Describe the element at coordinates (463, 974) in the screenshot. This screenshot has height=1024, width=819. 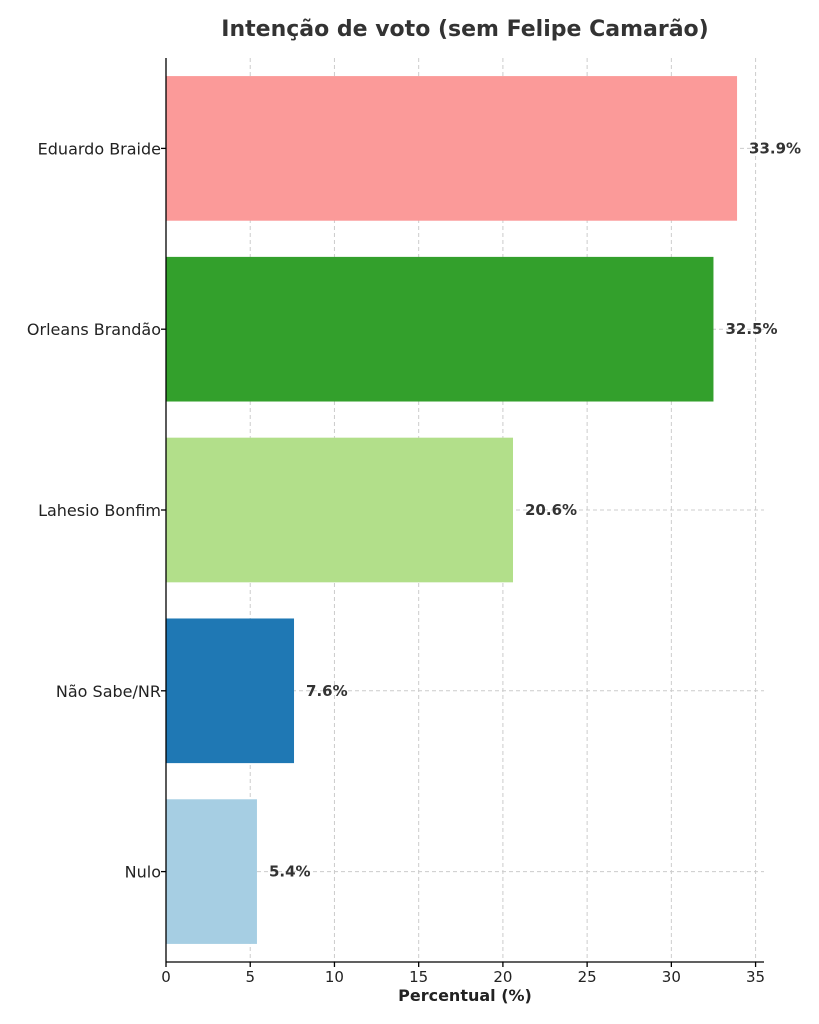
I see `x-axis-ticks: 0 5 10 15 20 25 30 35` at that location.